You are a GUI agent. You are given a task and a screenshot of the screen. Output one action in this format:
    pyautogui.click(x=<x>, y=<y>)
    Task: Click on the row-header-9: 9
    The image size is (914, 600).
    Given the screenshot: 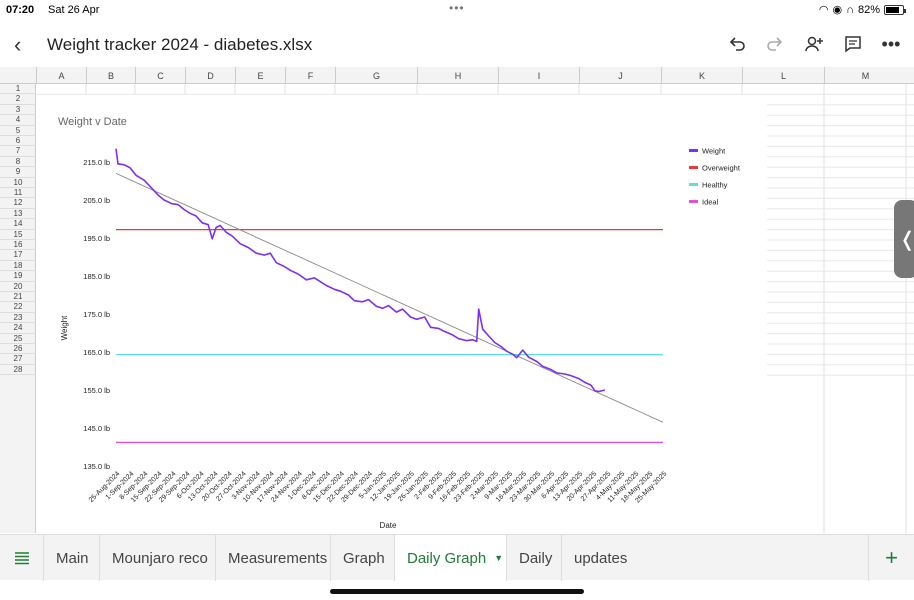 What is the action you would take?
    pyautogui.click(x=18, y=172)
    